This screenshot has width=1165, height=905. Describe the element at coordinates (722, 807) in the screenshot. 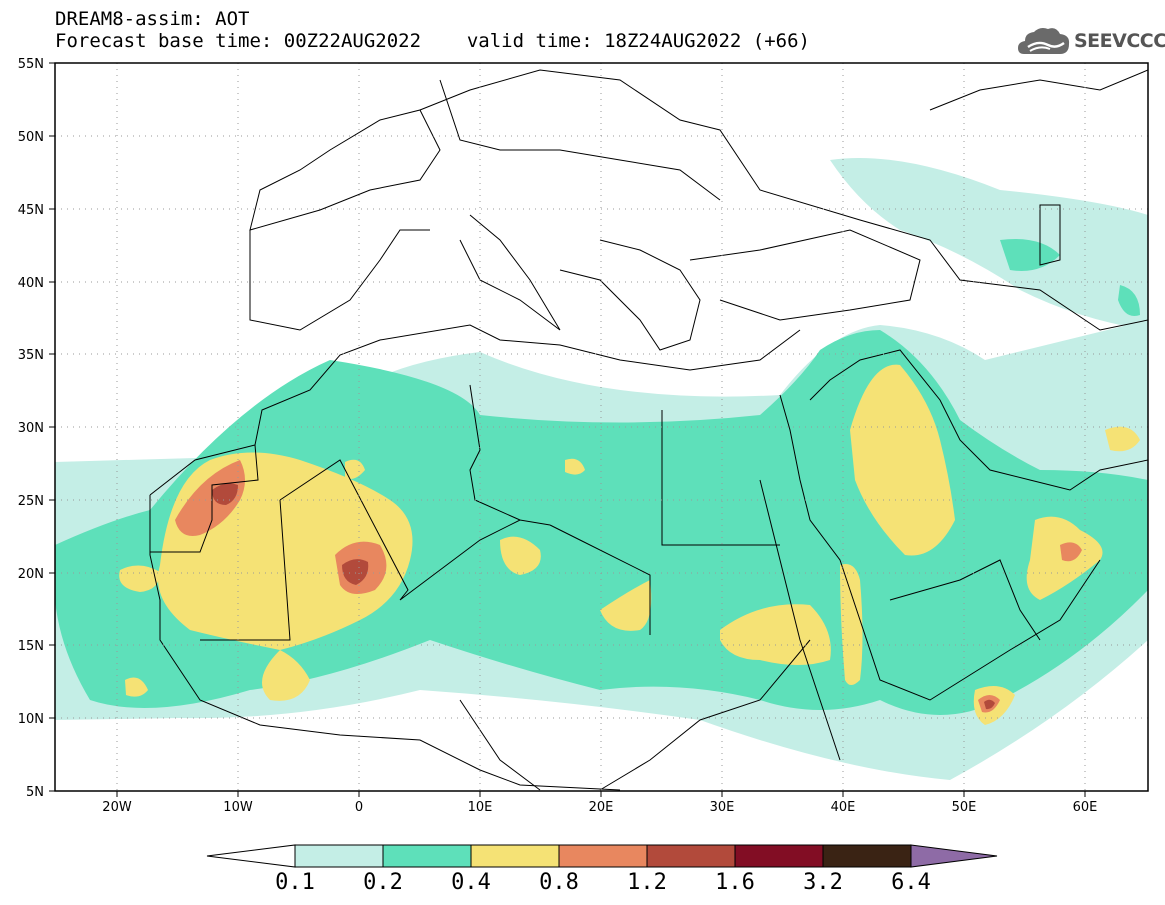

I see `lon-label: 30E` at that location.